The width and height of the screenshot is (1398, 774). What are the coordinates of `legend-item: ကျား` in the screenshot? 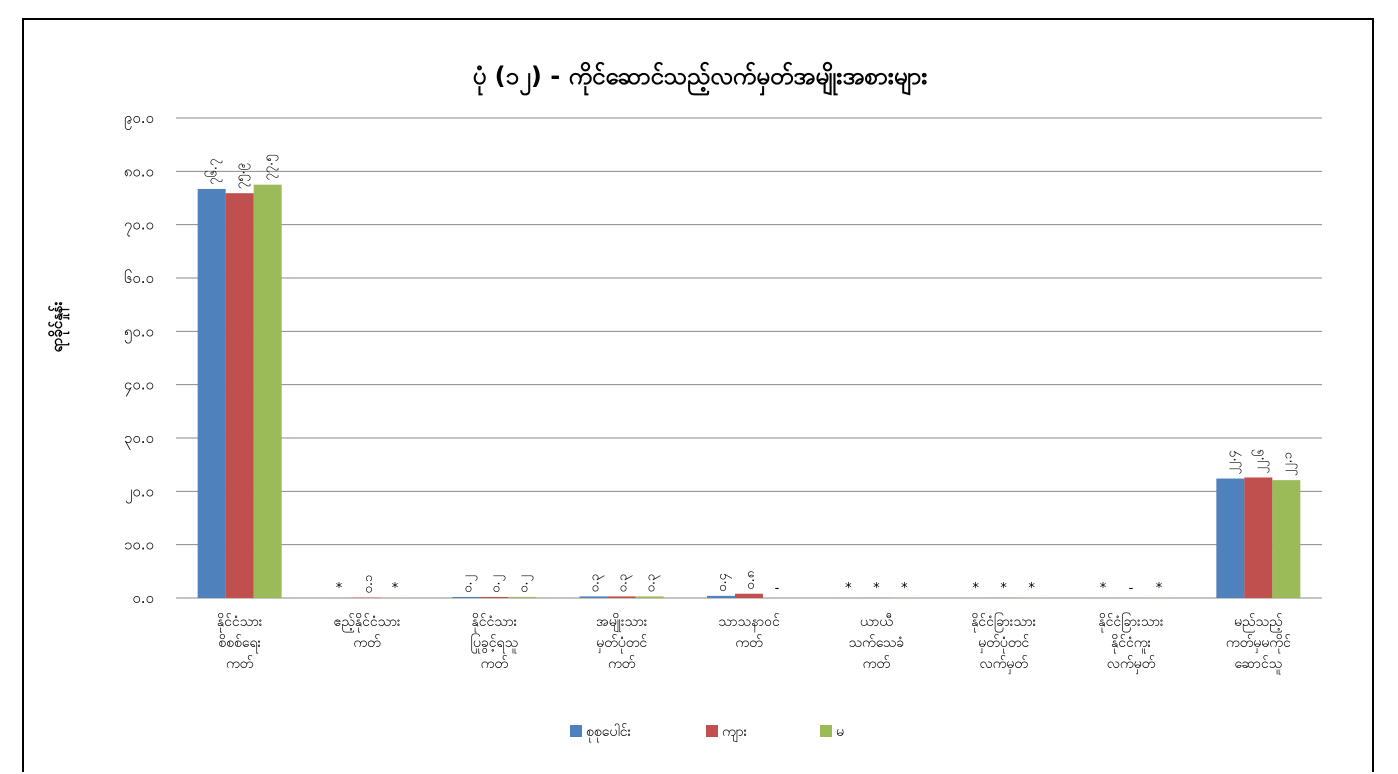 It's located at (727, 733).